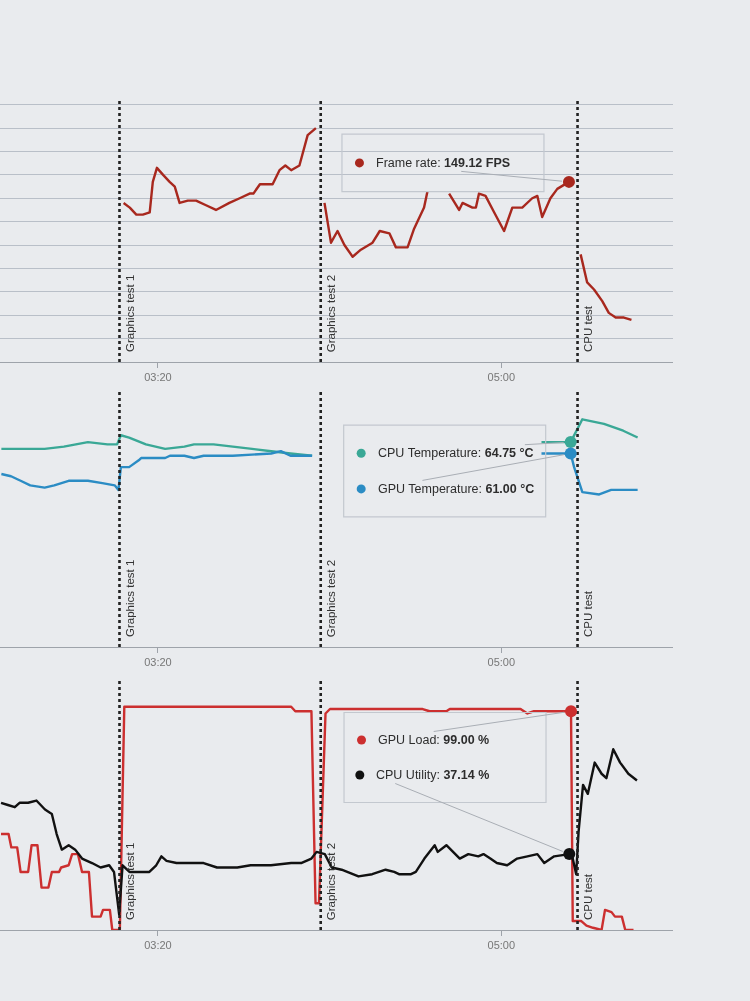 The width and height of the screenshot is (750, 1001). What do you see at coordinates (456, 453) in the screenshot?
I see `annotation: CPU Temperature: 64.75 °C` at bounding box center [456, 453].